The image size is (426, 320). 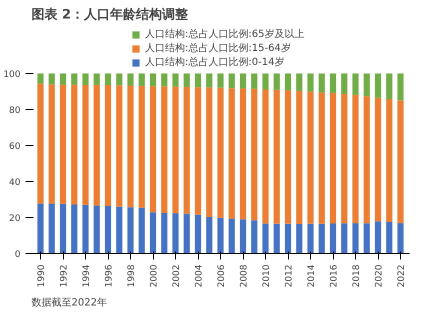 What do you see at coordinates (289, 276) in the screenshot?
I see `x-tick-label: 2012` at bounding box center [289, 276].